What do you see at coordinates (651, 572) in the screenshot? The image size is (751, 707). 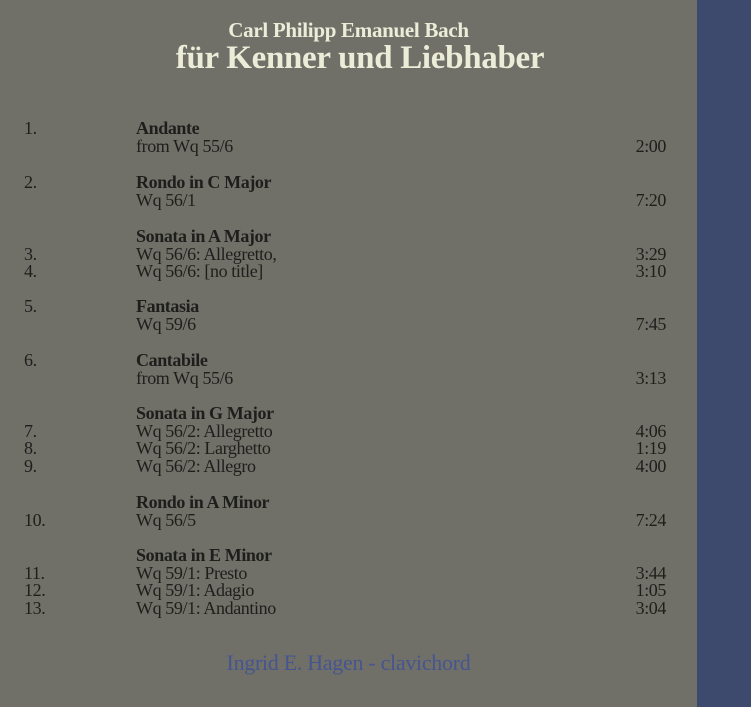 I see `track-duration: 3:44` at bounding box center [651, 572].